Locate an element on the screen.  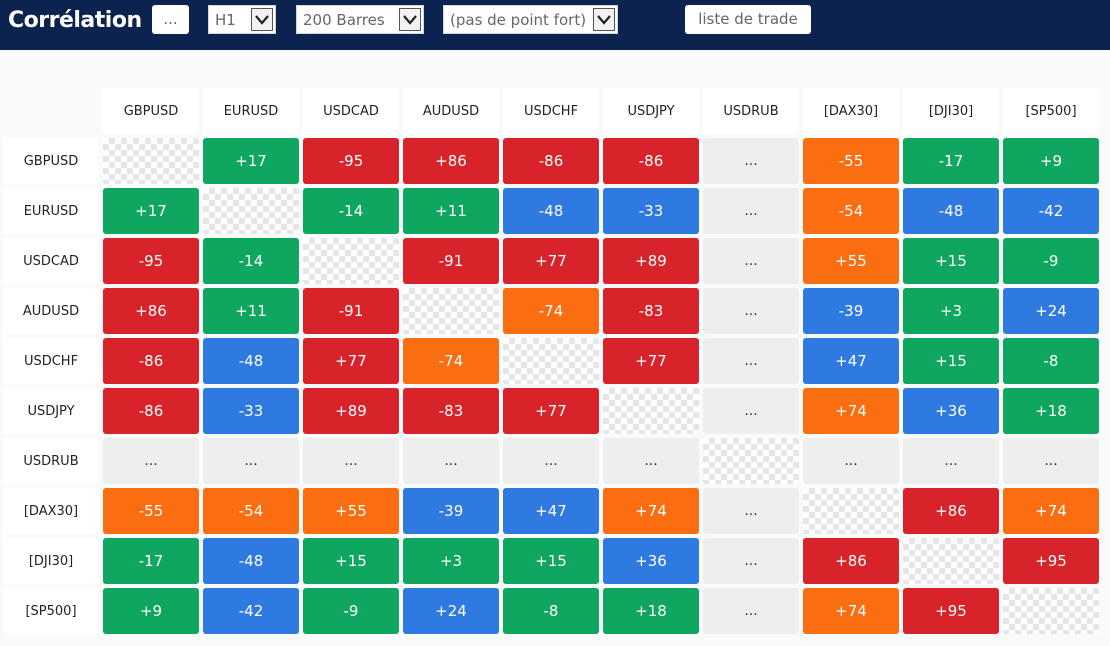
timeframe-select: H1 is located at coordinates (242, 19).